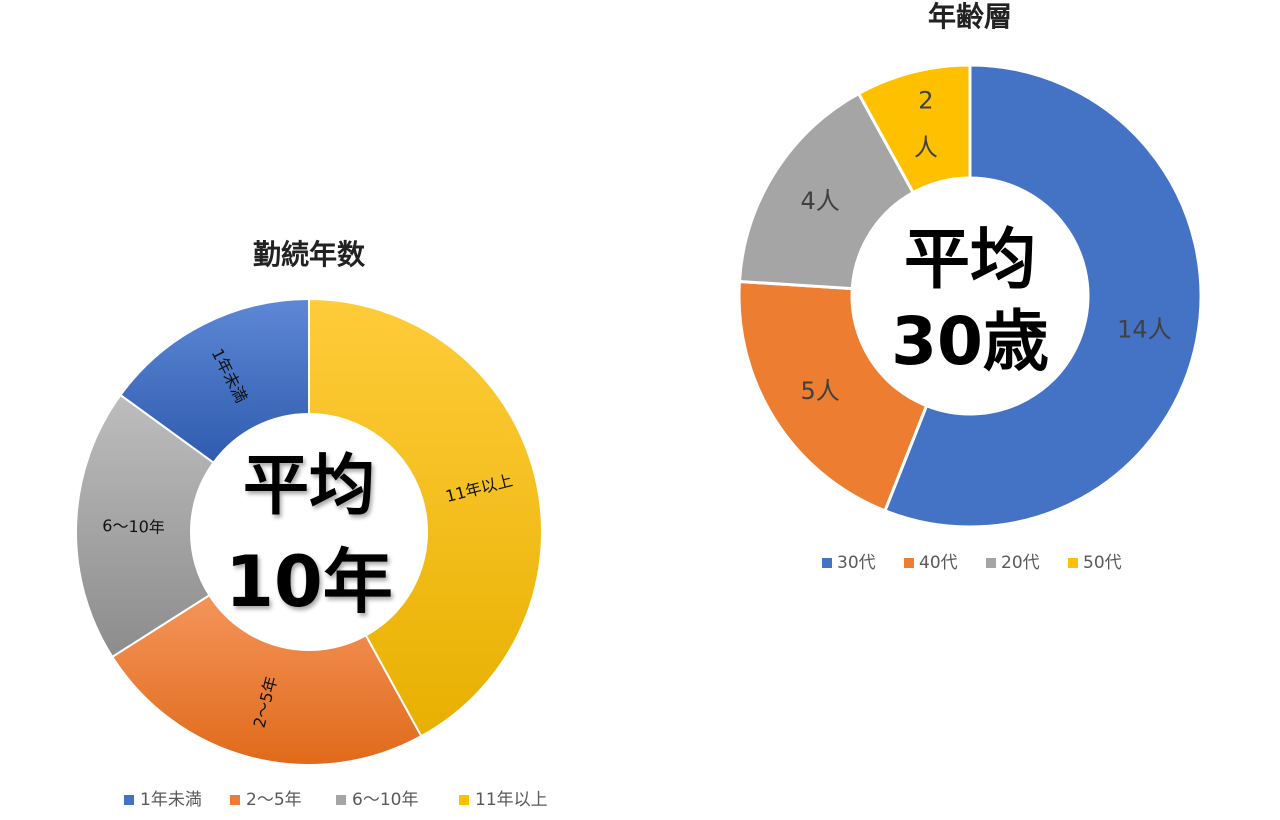 The width and height of the screenshot is (1280, 820). What do you see at coordinates (309, 254) in the screenshot?
I see `tenure-chart-title: 勤続年数` at bounding box center [309, 254].